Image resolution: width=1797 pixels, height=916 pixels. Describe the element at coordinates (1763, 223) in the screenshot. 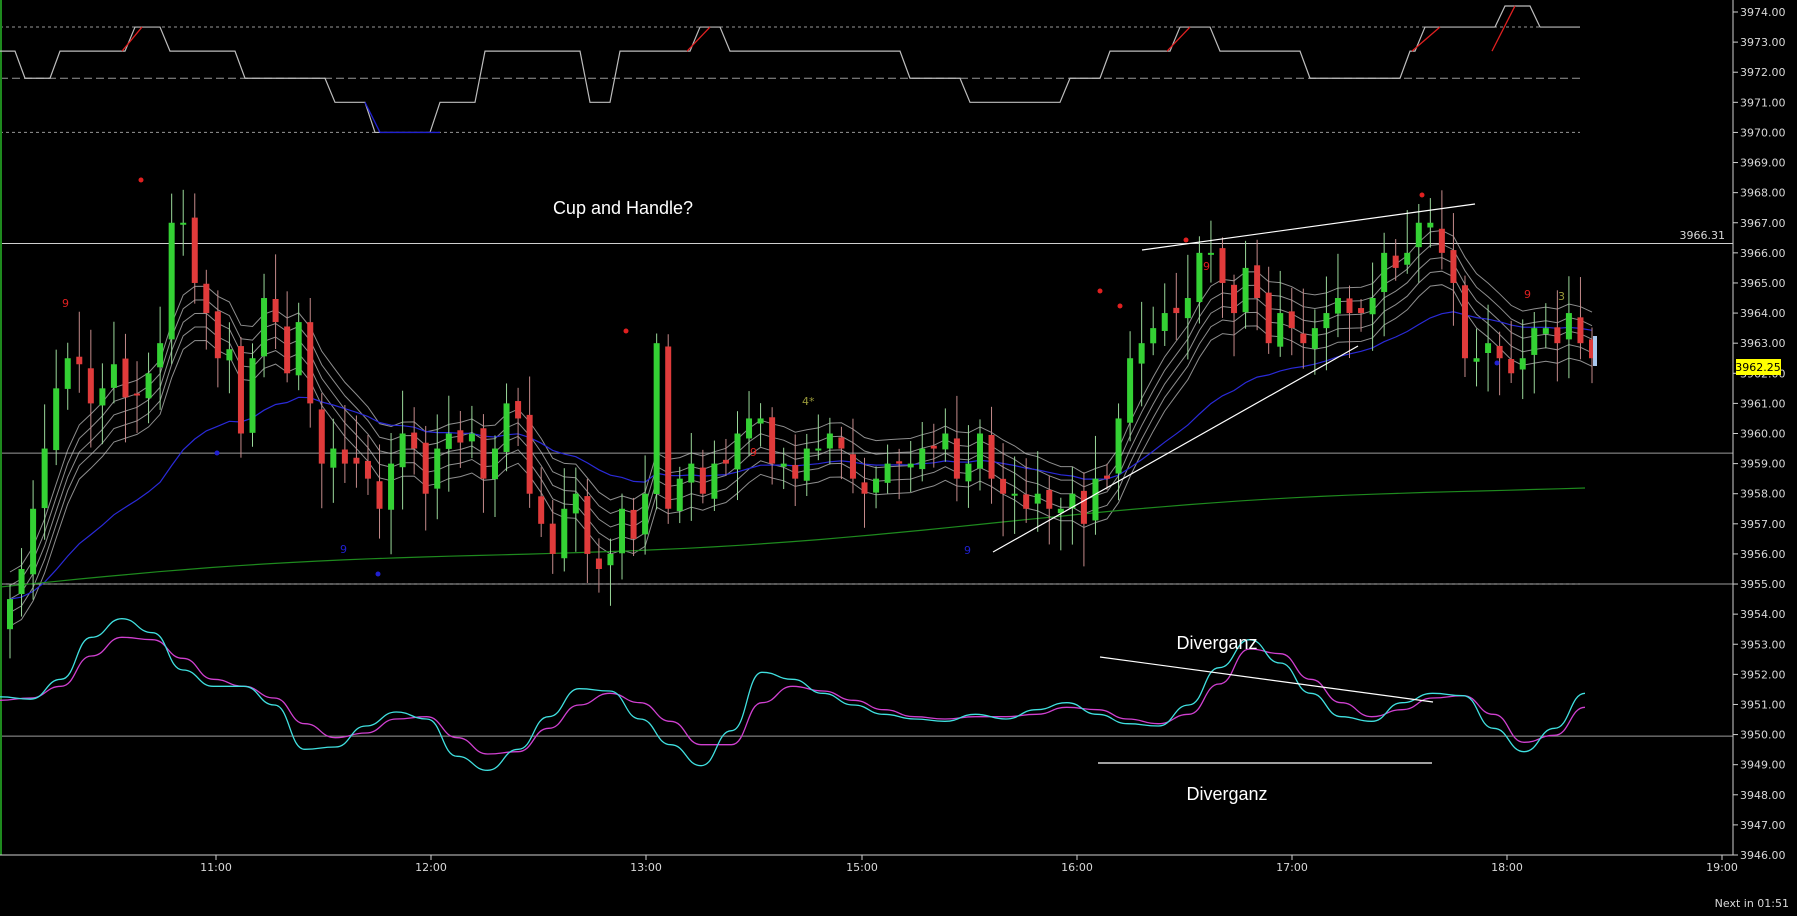

I see `price-tick-label: 3967.00` at that location.